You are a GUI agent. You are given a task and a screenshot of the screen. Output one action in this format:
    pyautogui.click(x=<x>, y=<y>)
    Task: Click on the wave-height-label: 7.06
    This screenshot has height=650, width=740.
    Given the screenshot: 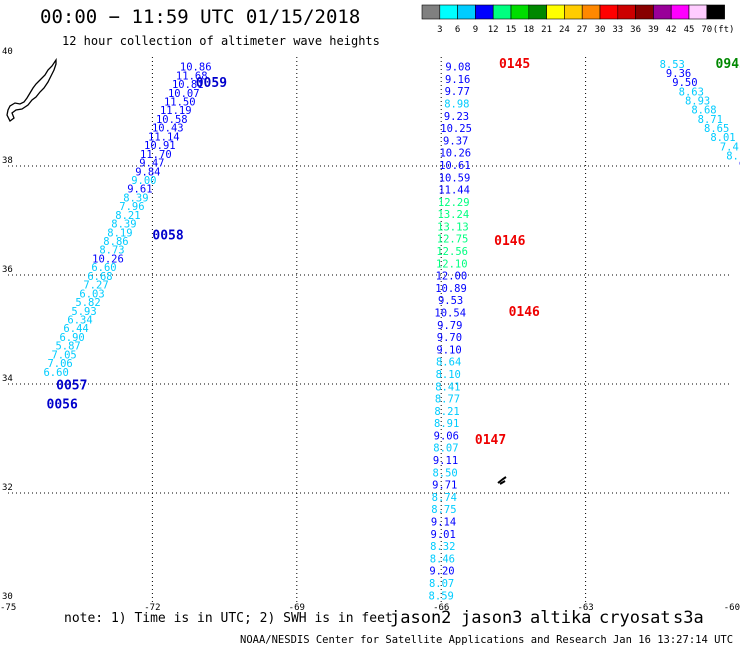 What is the action you would take?
    pyautogui.click(x=59, y=364)
    